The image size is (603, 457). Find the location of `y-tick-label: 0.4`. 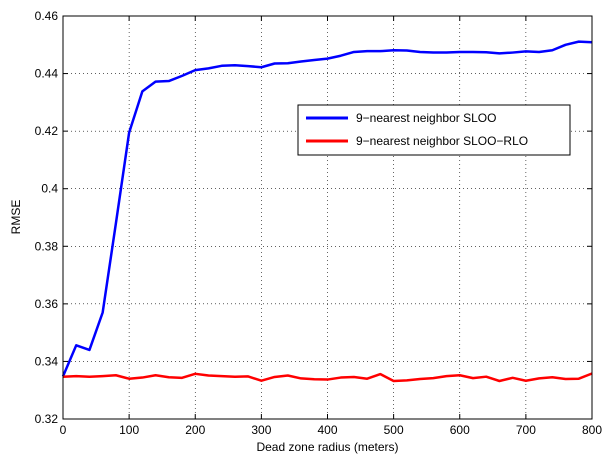

y-tick-label: 0.4 is located at coordinates (49, 189).